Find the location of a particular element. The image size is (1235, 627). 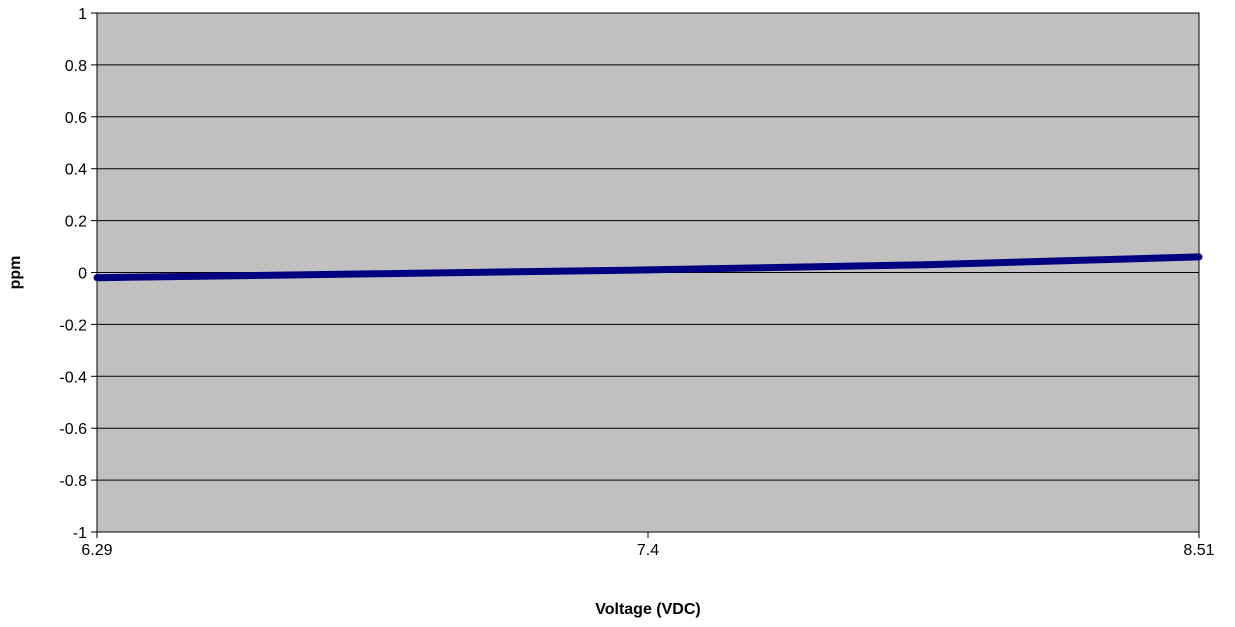

y-tick-label: -0.2 is located at coordinates (73, 325).